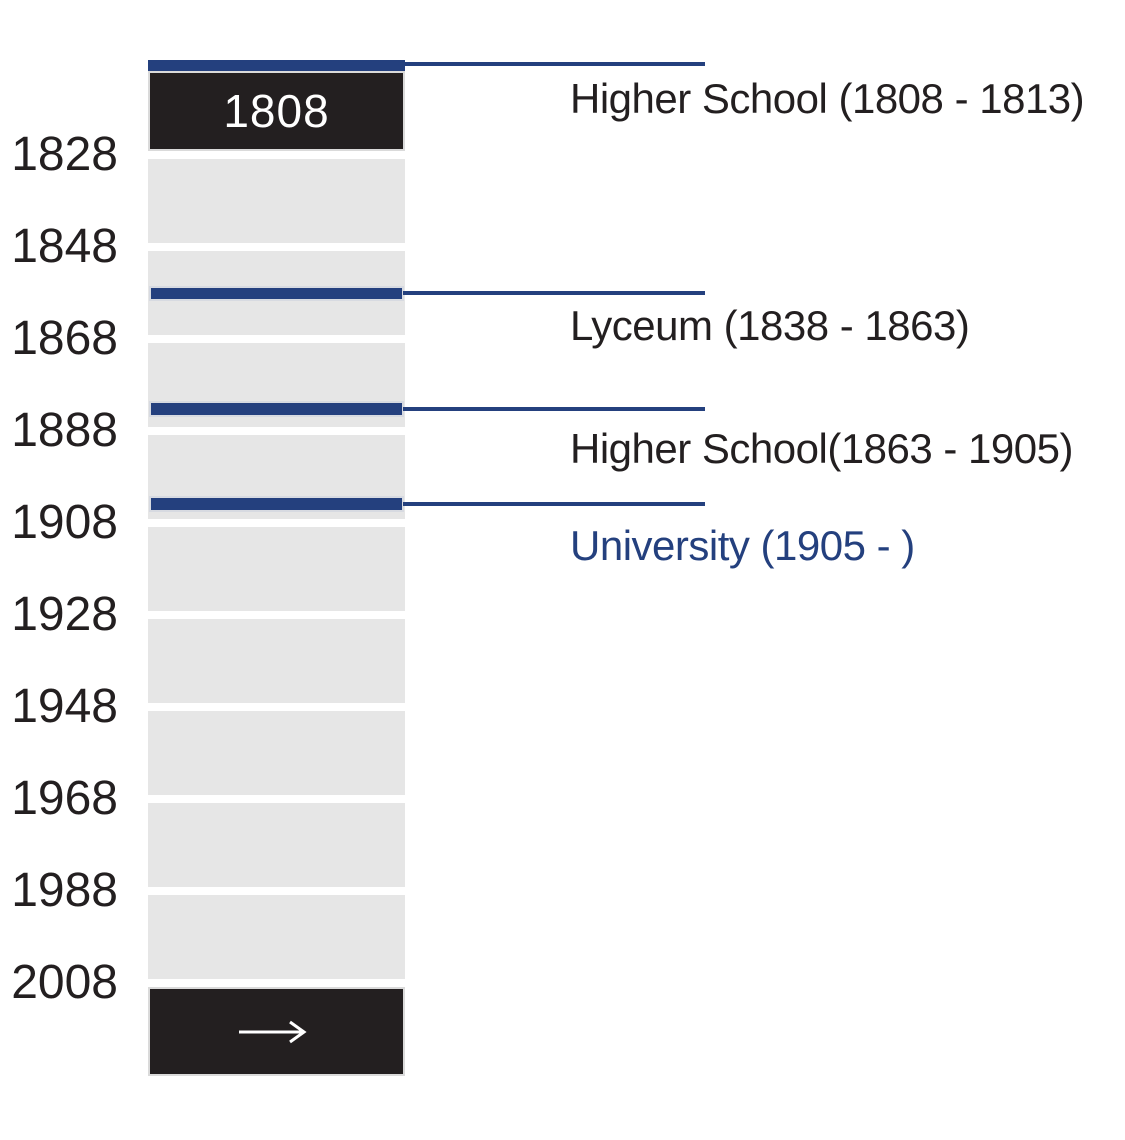 Image resolution: width=1125 pixels, height=1140 pixels. Describe the element at coordinates (64, 430) in the screenshot. I see `tick-1888: 1888` at that location.